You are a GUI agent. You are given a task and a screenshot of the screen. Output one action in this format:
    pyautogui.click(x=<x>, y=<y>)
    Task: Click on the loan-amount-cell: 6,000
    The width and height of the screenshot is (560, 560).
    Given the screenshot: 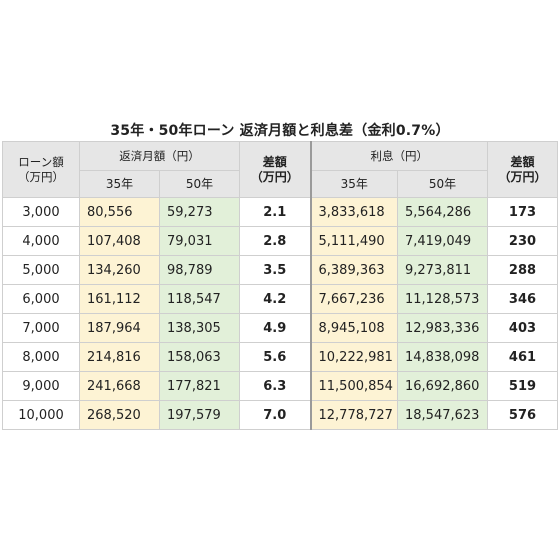 What is the action you would take?
    pyautogui.click(x=41, y=299)
    